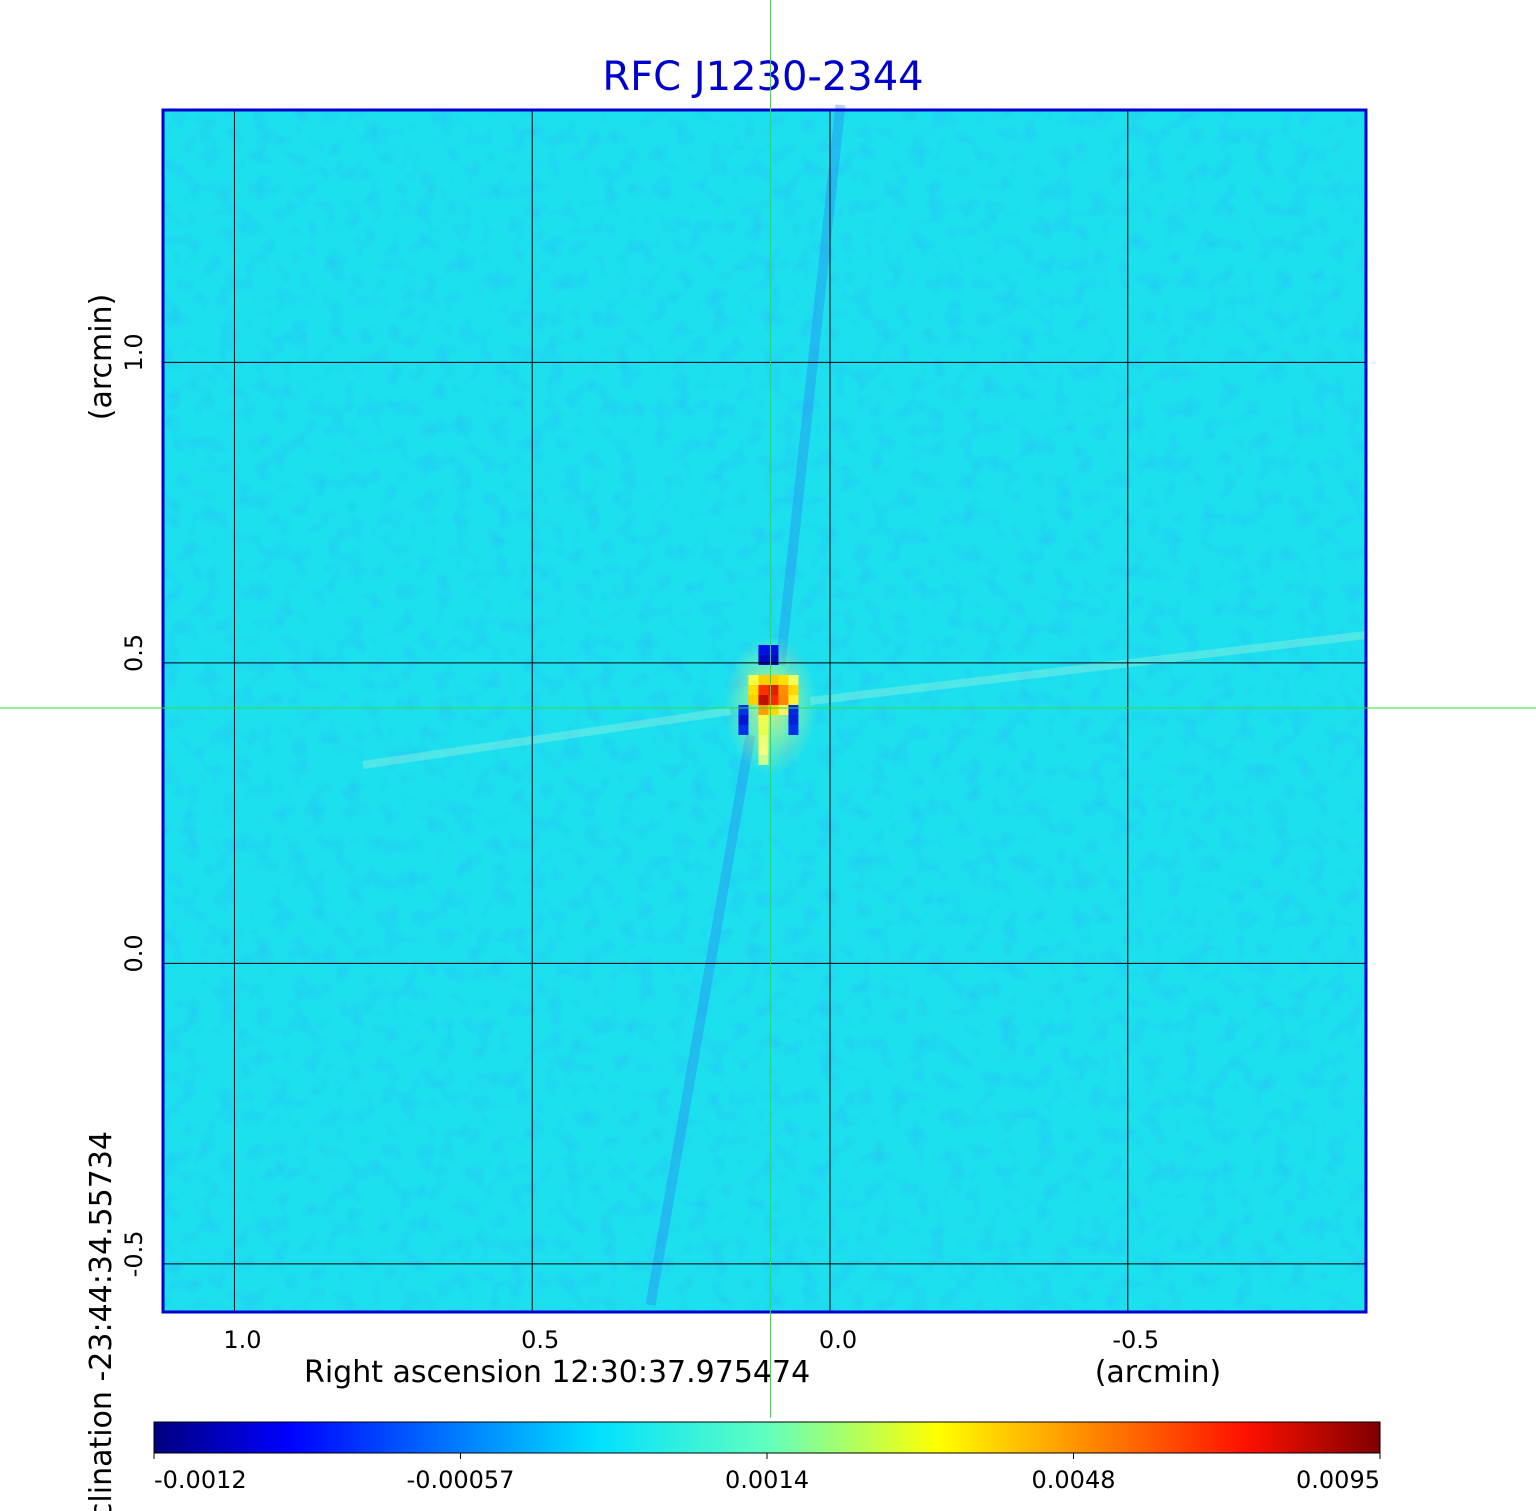 This screenshot has width=1536, height=1511. Describe the element at coordinates (691, 1340) in the screenshot. I see `x-tick-labels: 1.0 0.5 0.0 -0.5` at that location.